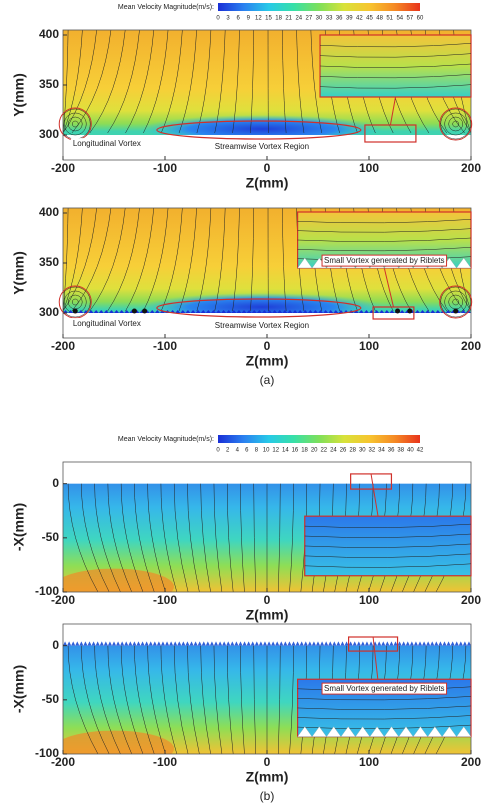 The image size is (486, 805). Describe the element at coordinates (314, 451) in the screenshot. I see `colorbar-tick-label: 20` at that location.